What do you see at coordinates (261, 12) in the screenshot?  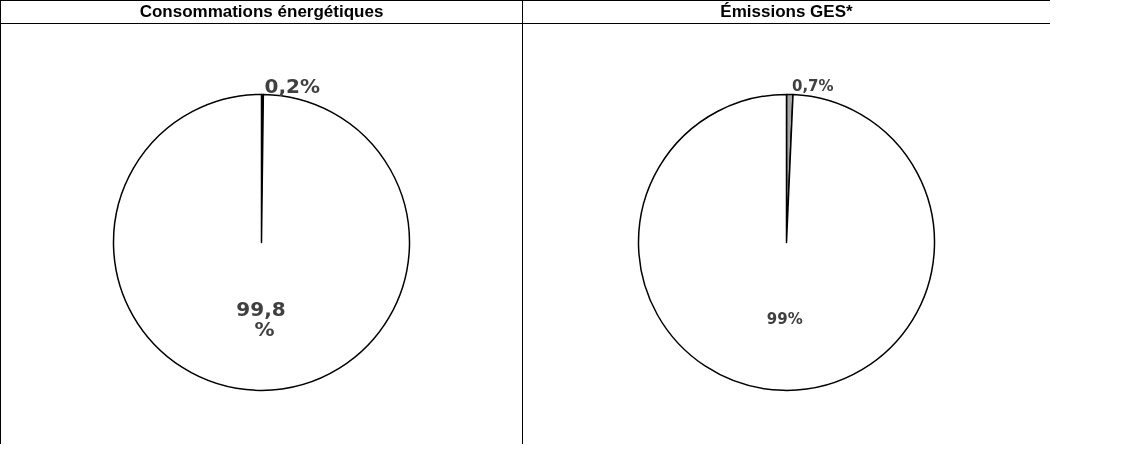 I see `chart-title: Consommations énergétiques` at bounding box center [261, 12].